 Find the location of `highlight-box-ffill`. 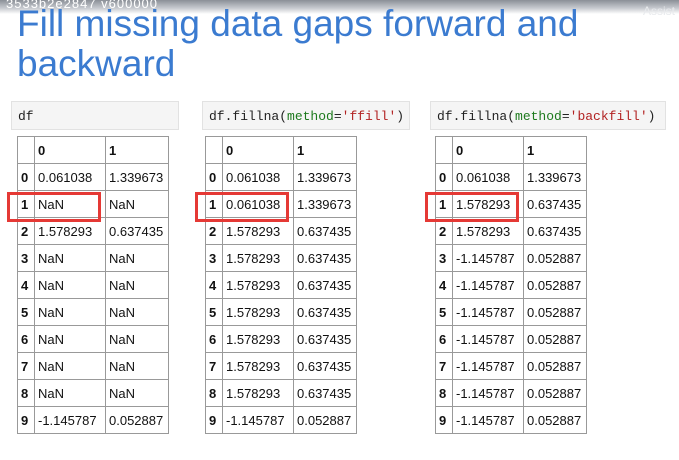

highlight-box-ffill is located at coordinates (242, 207).